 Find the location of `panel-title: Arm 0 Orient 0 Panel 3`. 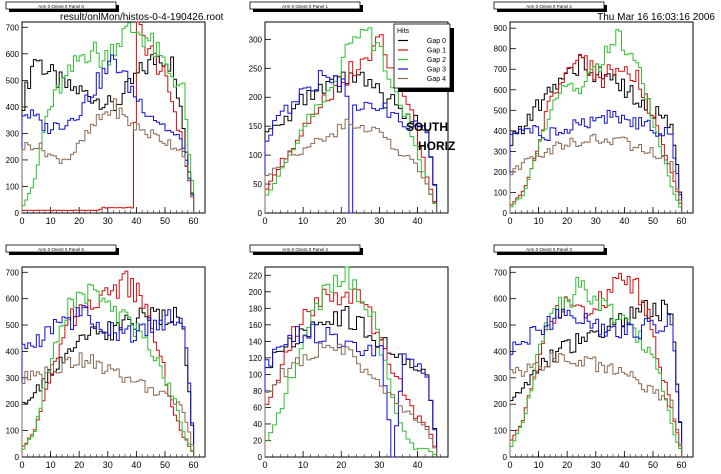

panel-title: Arm 0 Orient 0 Panel 3 is located at coordinates (549, 249).